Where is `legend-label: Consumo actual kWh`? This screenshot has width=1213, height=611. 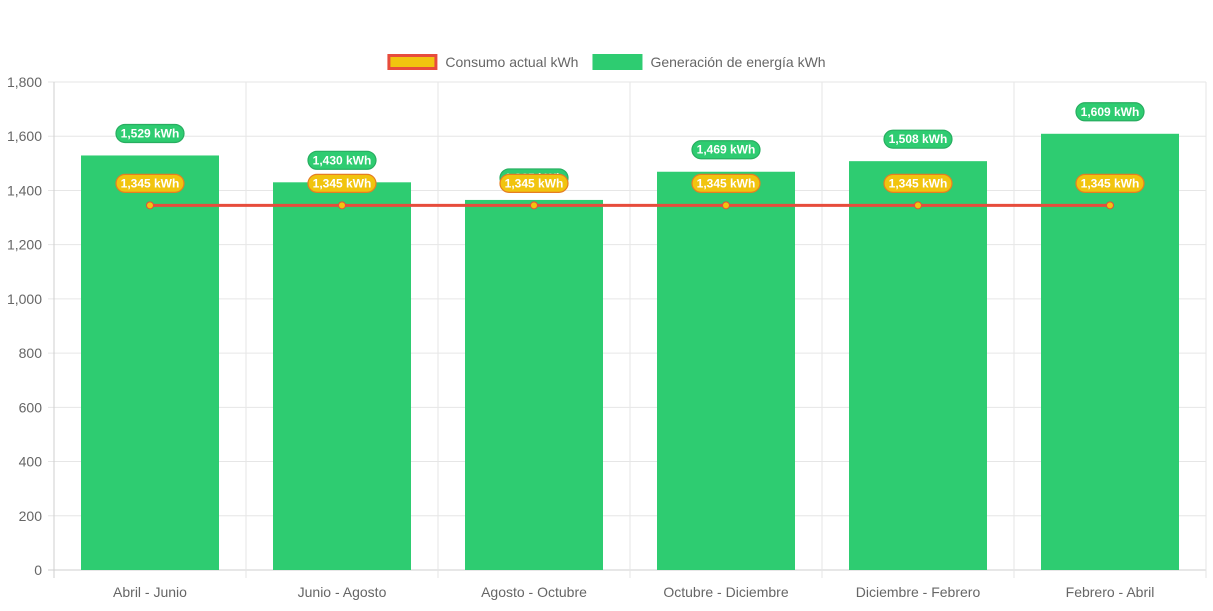 legend-label: Consumo actual kWh is located at coordinates (511, 62).